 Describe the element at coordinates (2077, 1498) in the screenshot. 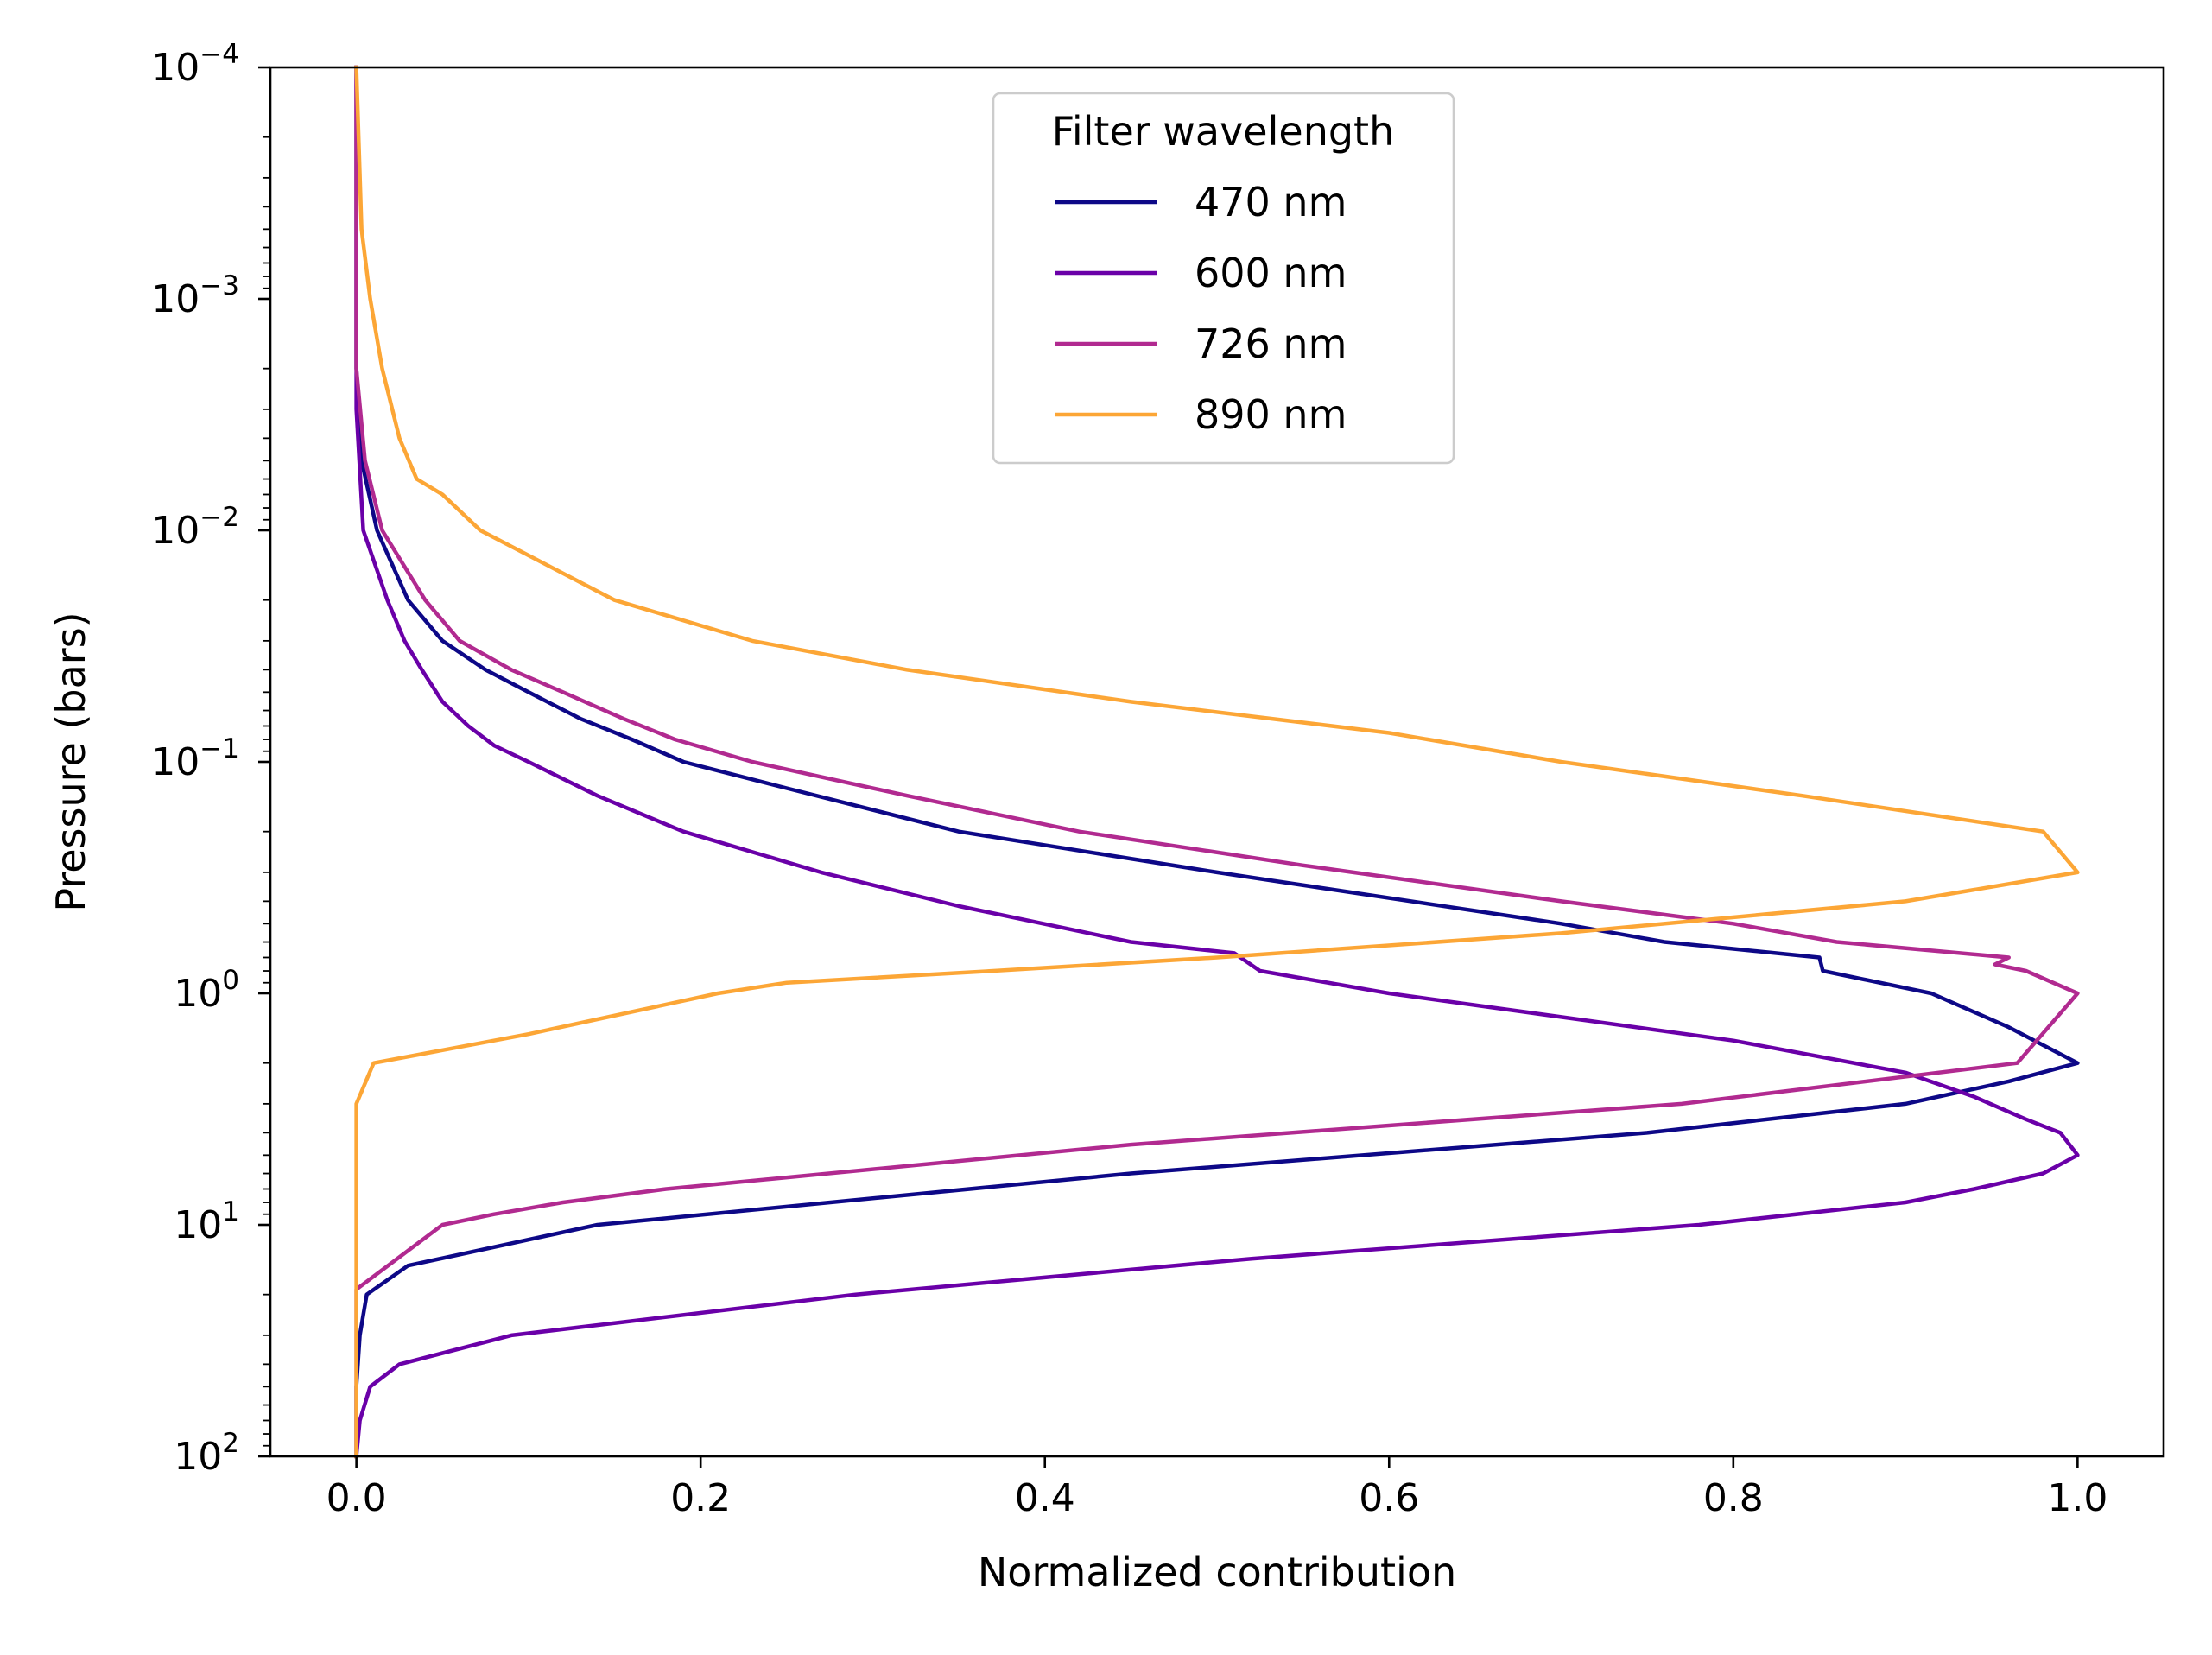

I see `x-tick-label: 1.0` at that location.